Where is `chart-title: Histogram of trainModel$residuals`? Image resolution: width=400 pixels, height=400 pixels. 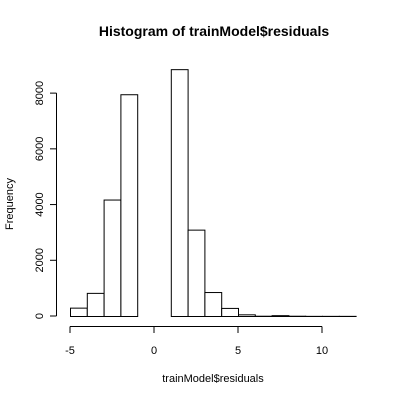
chart-title: Histogram of trainModel$residuals is located at coordinates (214, 31).